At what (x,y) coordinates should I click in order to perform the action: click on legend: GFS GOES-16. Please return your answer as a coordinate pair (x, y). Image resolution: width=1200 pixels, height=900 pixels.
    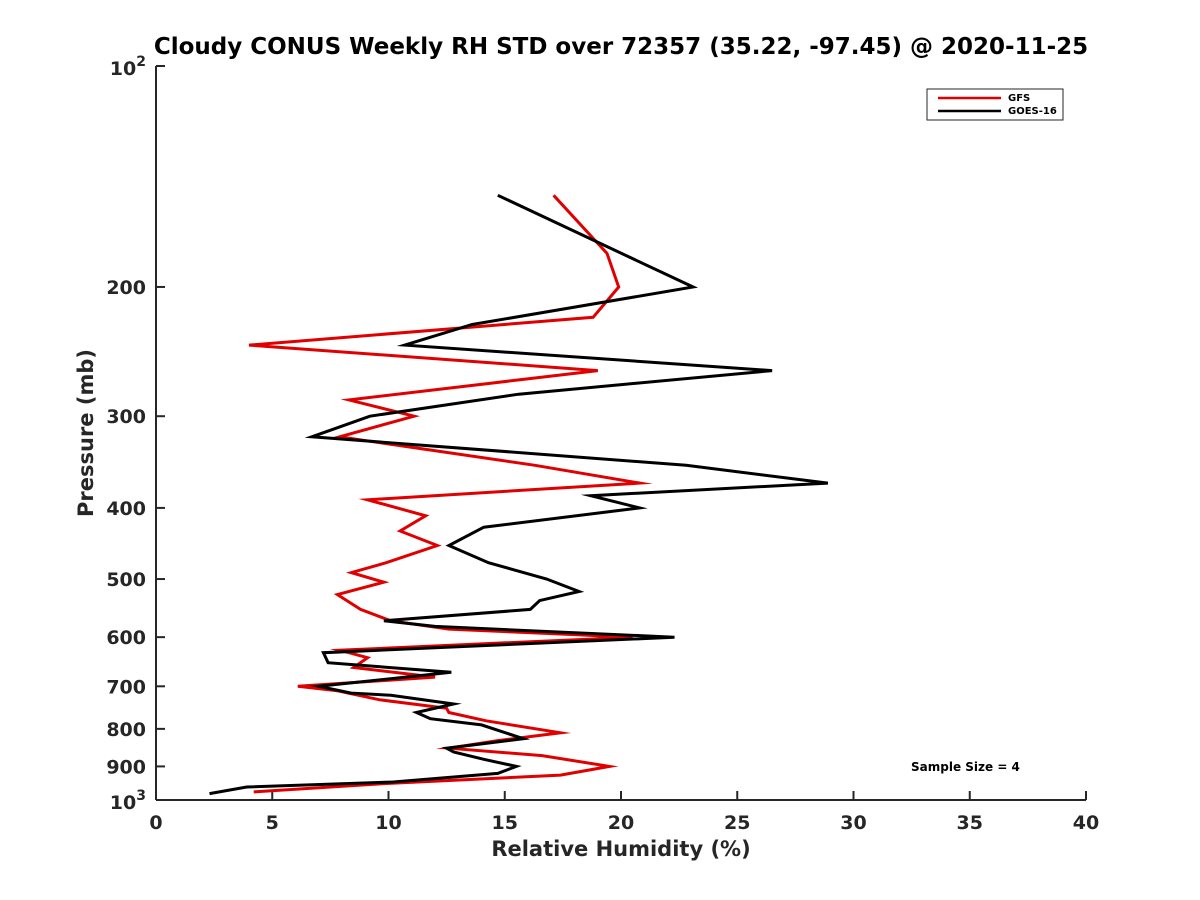
    Looking at the image, I should click on (995, 104).